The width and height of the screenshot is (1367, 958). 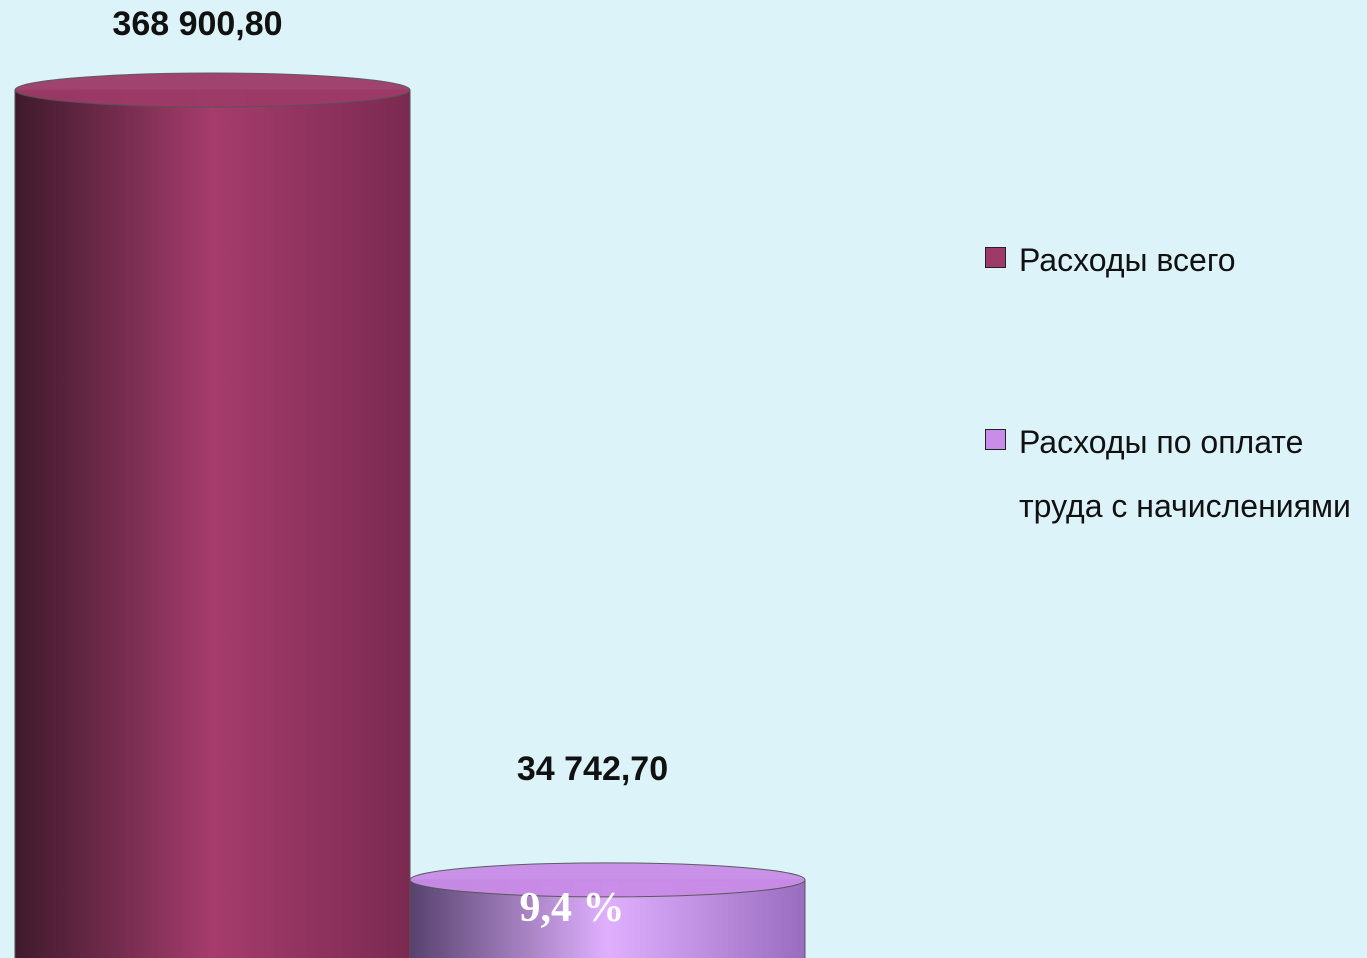 What do you see at coordinates (1127, 260) in the screenshot?
I see `legend-label: Расходы всего` at bounding box center [1127, 260].